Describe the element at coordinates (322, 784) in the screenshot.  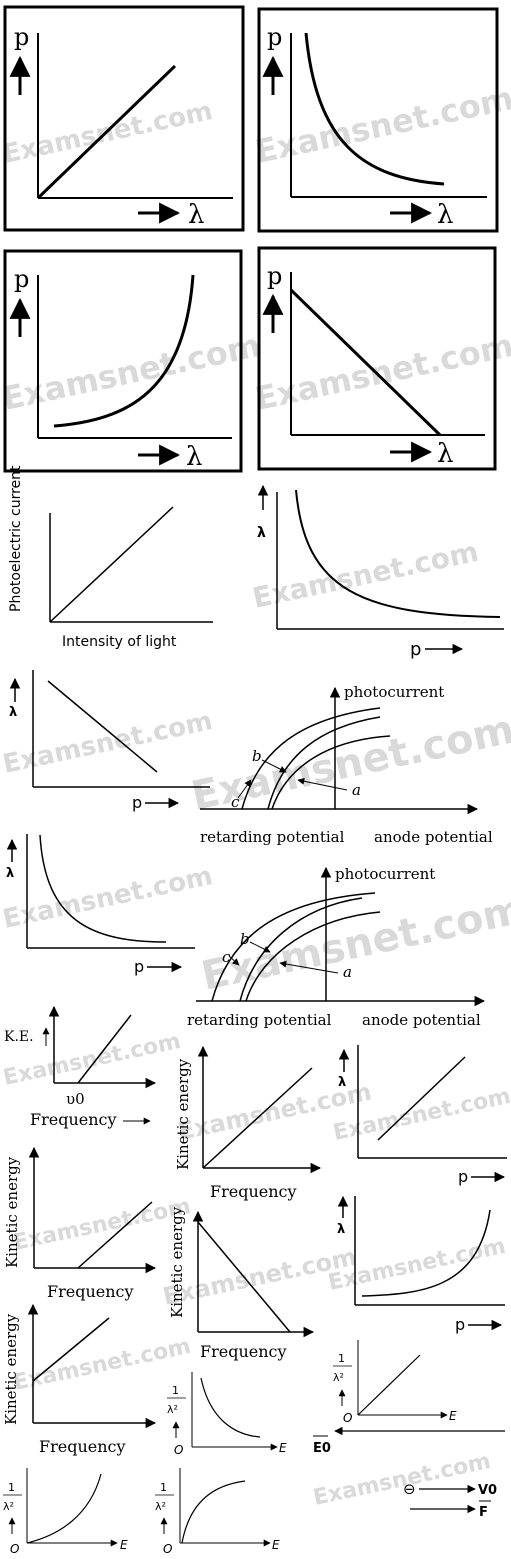
I see `pointer-a` at that location.